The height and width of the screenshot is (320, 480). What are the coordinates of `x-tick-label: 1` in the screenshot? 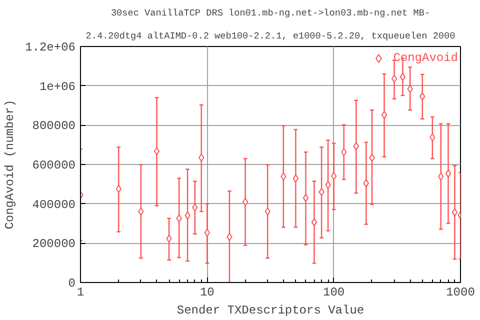 It's located at (80, 293).